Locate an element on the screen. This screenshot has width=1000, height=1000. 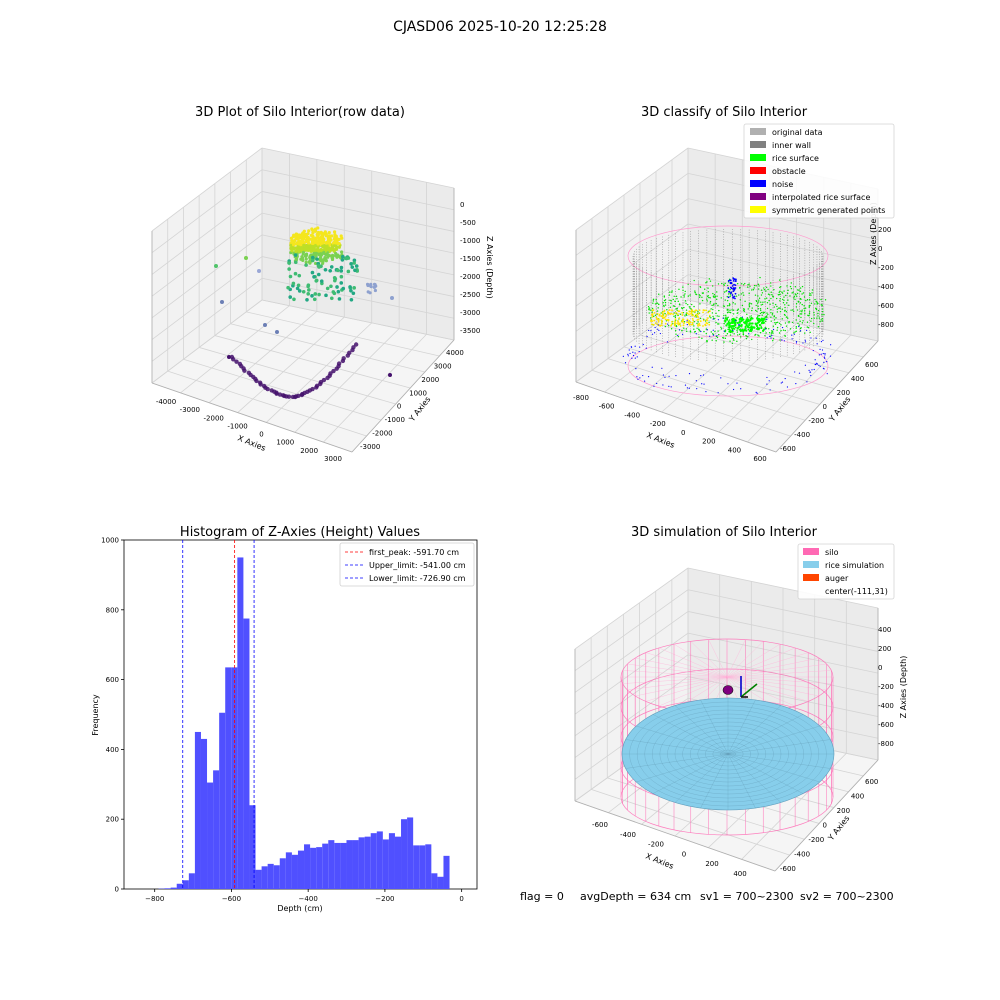
x-tick-label: −200 is located at coordinates (384, 899).